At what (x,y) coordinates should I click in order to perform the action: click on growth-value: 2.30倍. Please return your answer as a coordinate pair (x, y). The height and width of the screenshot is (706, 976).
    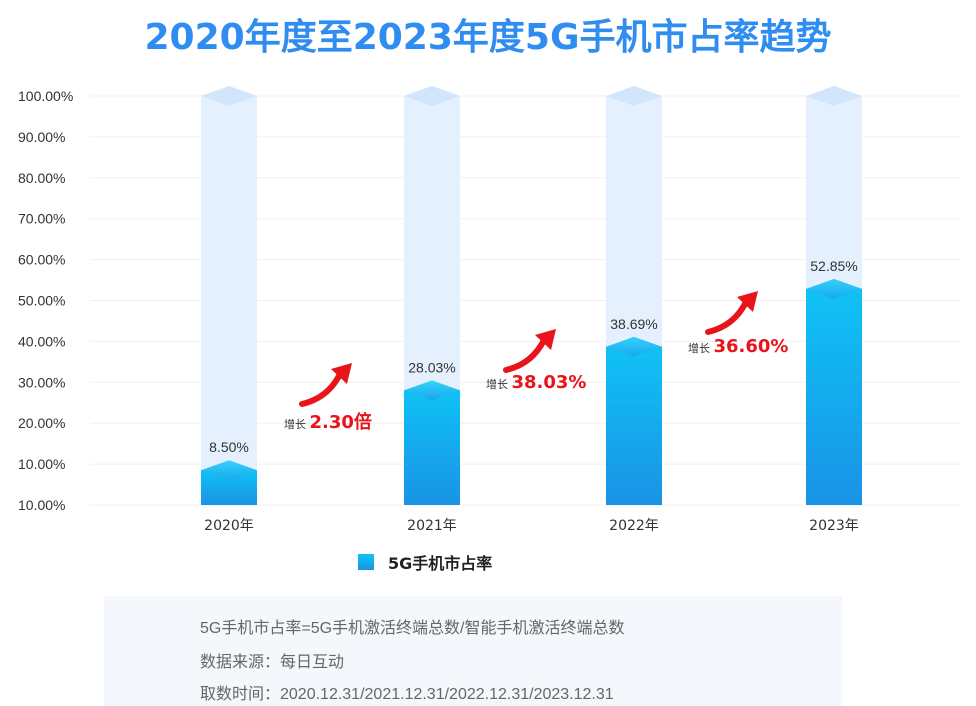
    Looking at the image, I should click on (341, 422).